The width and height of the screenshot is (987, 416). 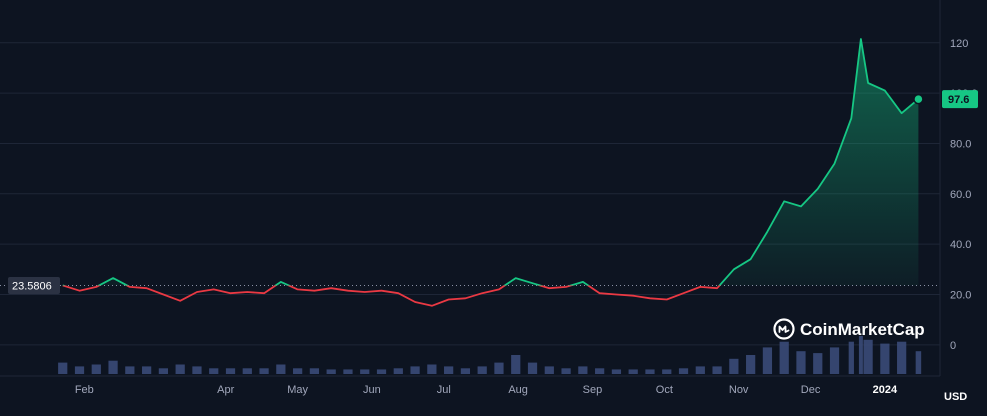 What do you see at coordinates (490, 355) in the screenshot?
I see `volume-bars` at bounding box center [490, 355].